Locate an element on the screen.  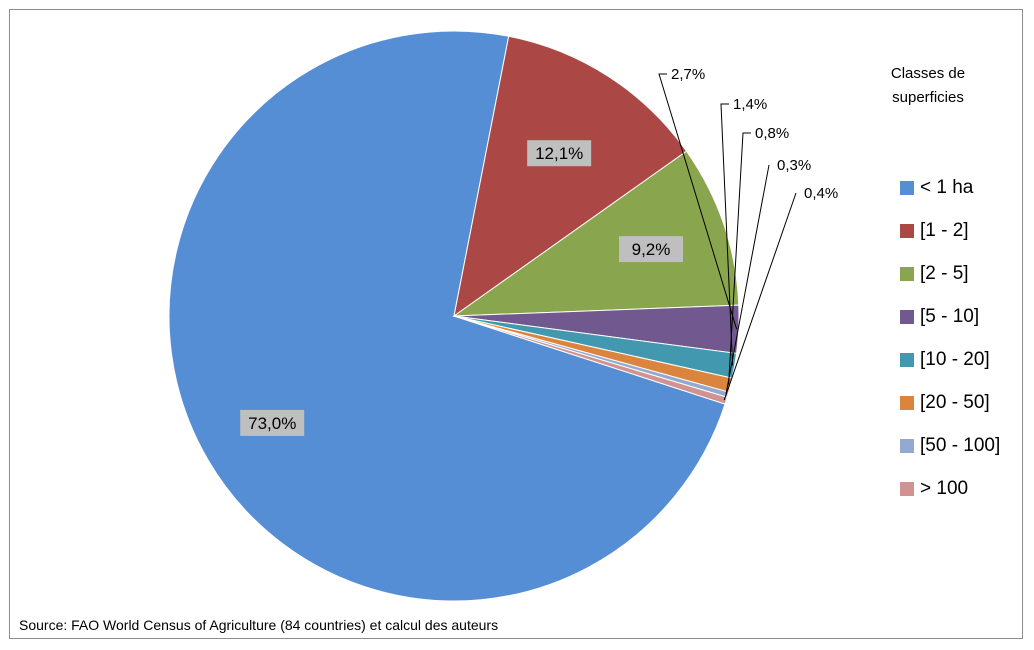
legend-item-2-5: [2 - 5] is located at coordinates (950, 273).